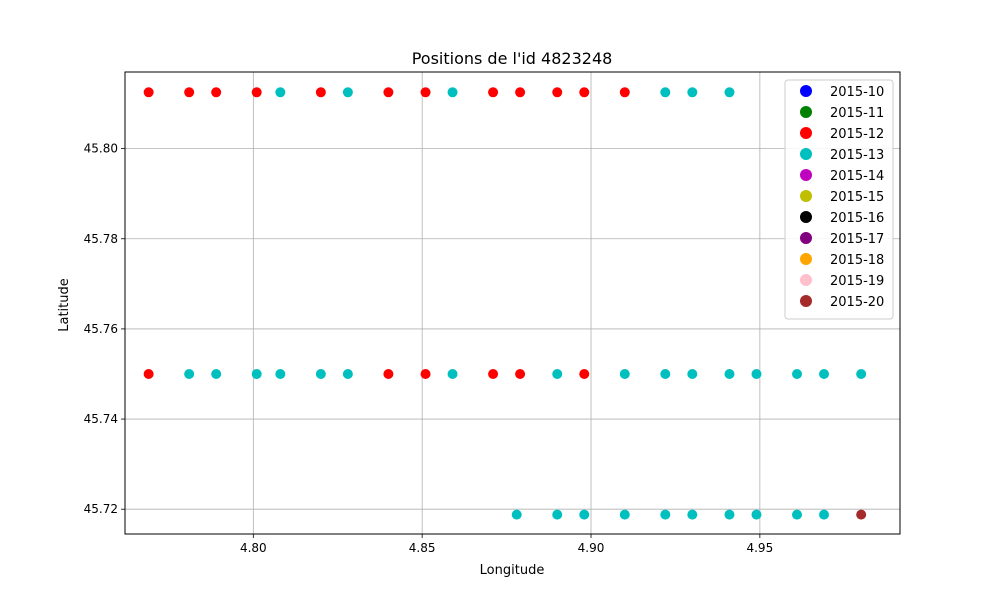 This screenshot has width=1000, height=600. Describe the element at coordinates (857, 176) in the screenshot. I see `legend-label: 2015-14` at that location.